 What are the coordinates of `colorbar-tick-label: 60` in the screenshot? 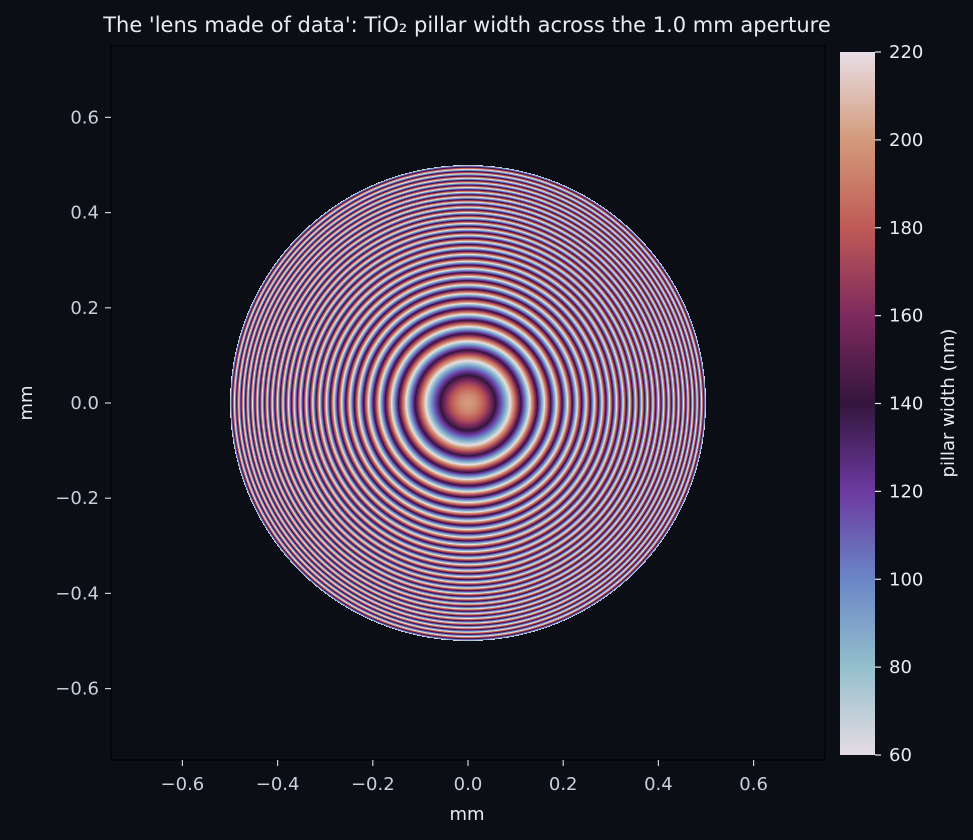 It's located at (900, 755).